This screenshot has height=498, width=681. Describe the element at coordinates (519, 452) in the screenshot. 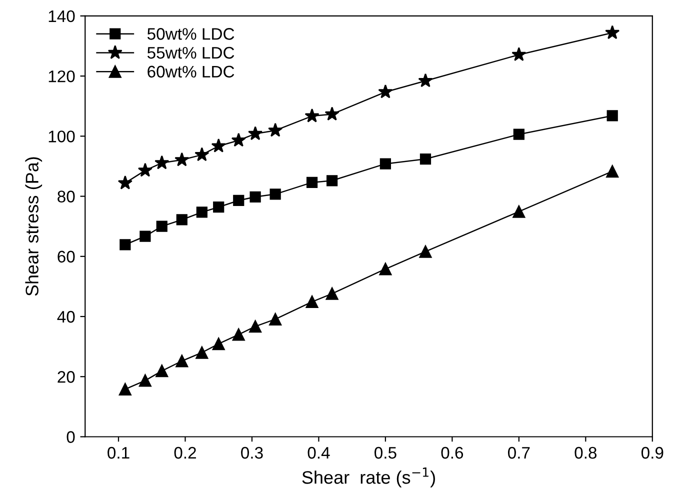

I see `x-tick-label: 0.7` at that location.